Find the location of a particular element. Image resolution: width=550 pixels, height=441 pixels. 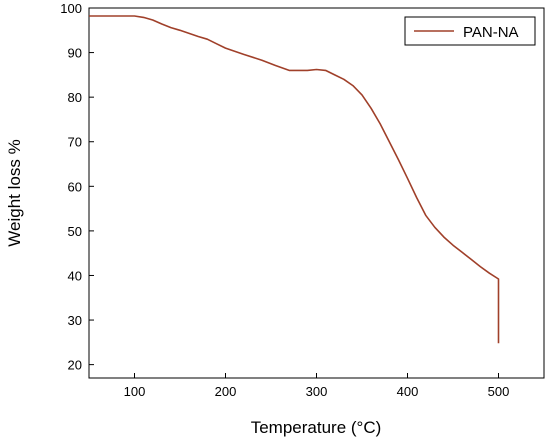

y-tick-label-30: 30 is located at coordinates (75, 320).